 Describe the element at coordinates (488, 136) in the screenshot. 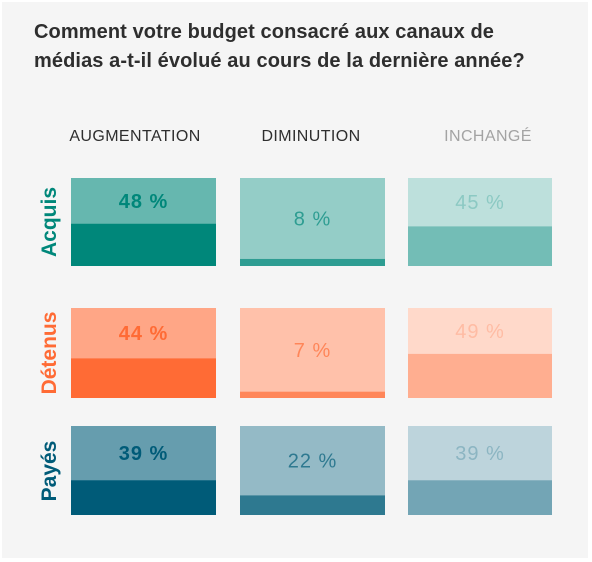

I see `column-header-2: INCHANGÉ` at that location.